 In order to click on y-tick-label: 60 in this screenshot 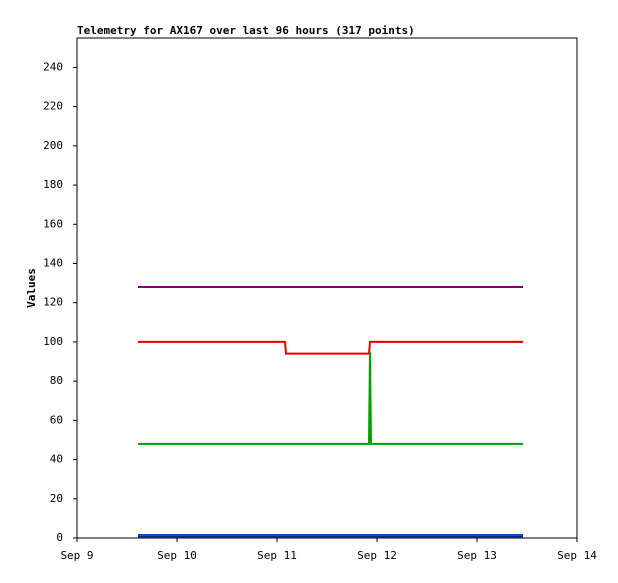, I will do `click(56, 419)`.